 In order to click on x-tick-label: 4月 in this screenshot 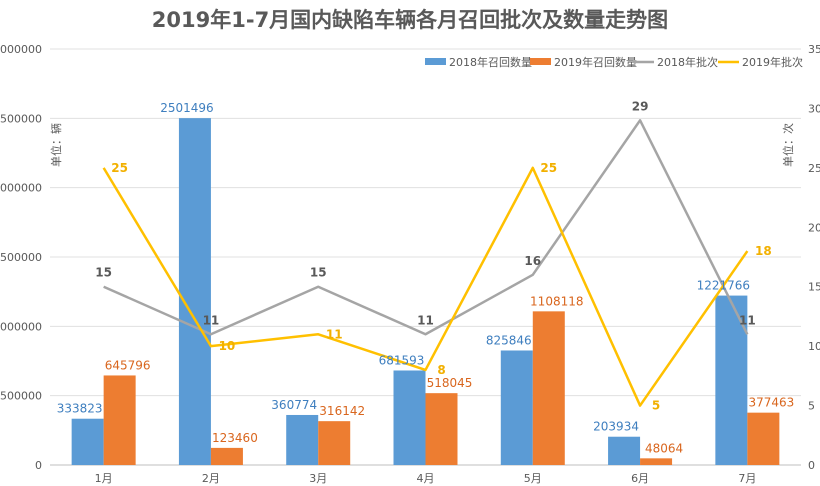, I will do `click(426, 478)`.